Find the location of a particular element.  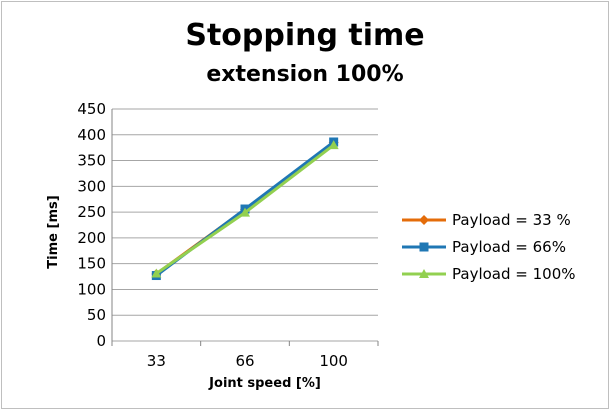

y-tick-label: 450 is located at coordinates (91, 109).